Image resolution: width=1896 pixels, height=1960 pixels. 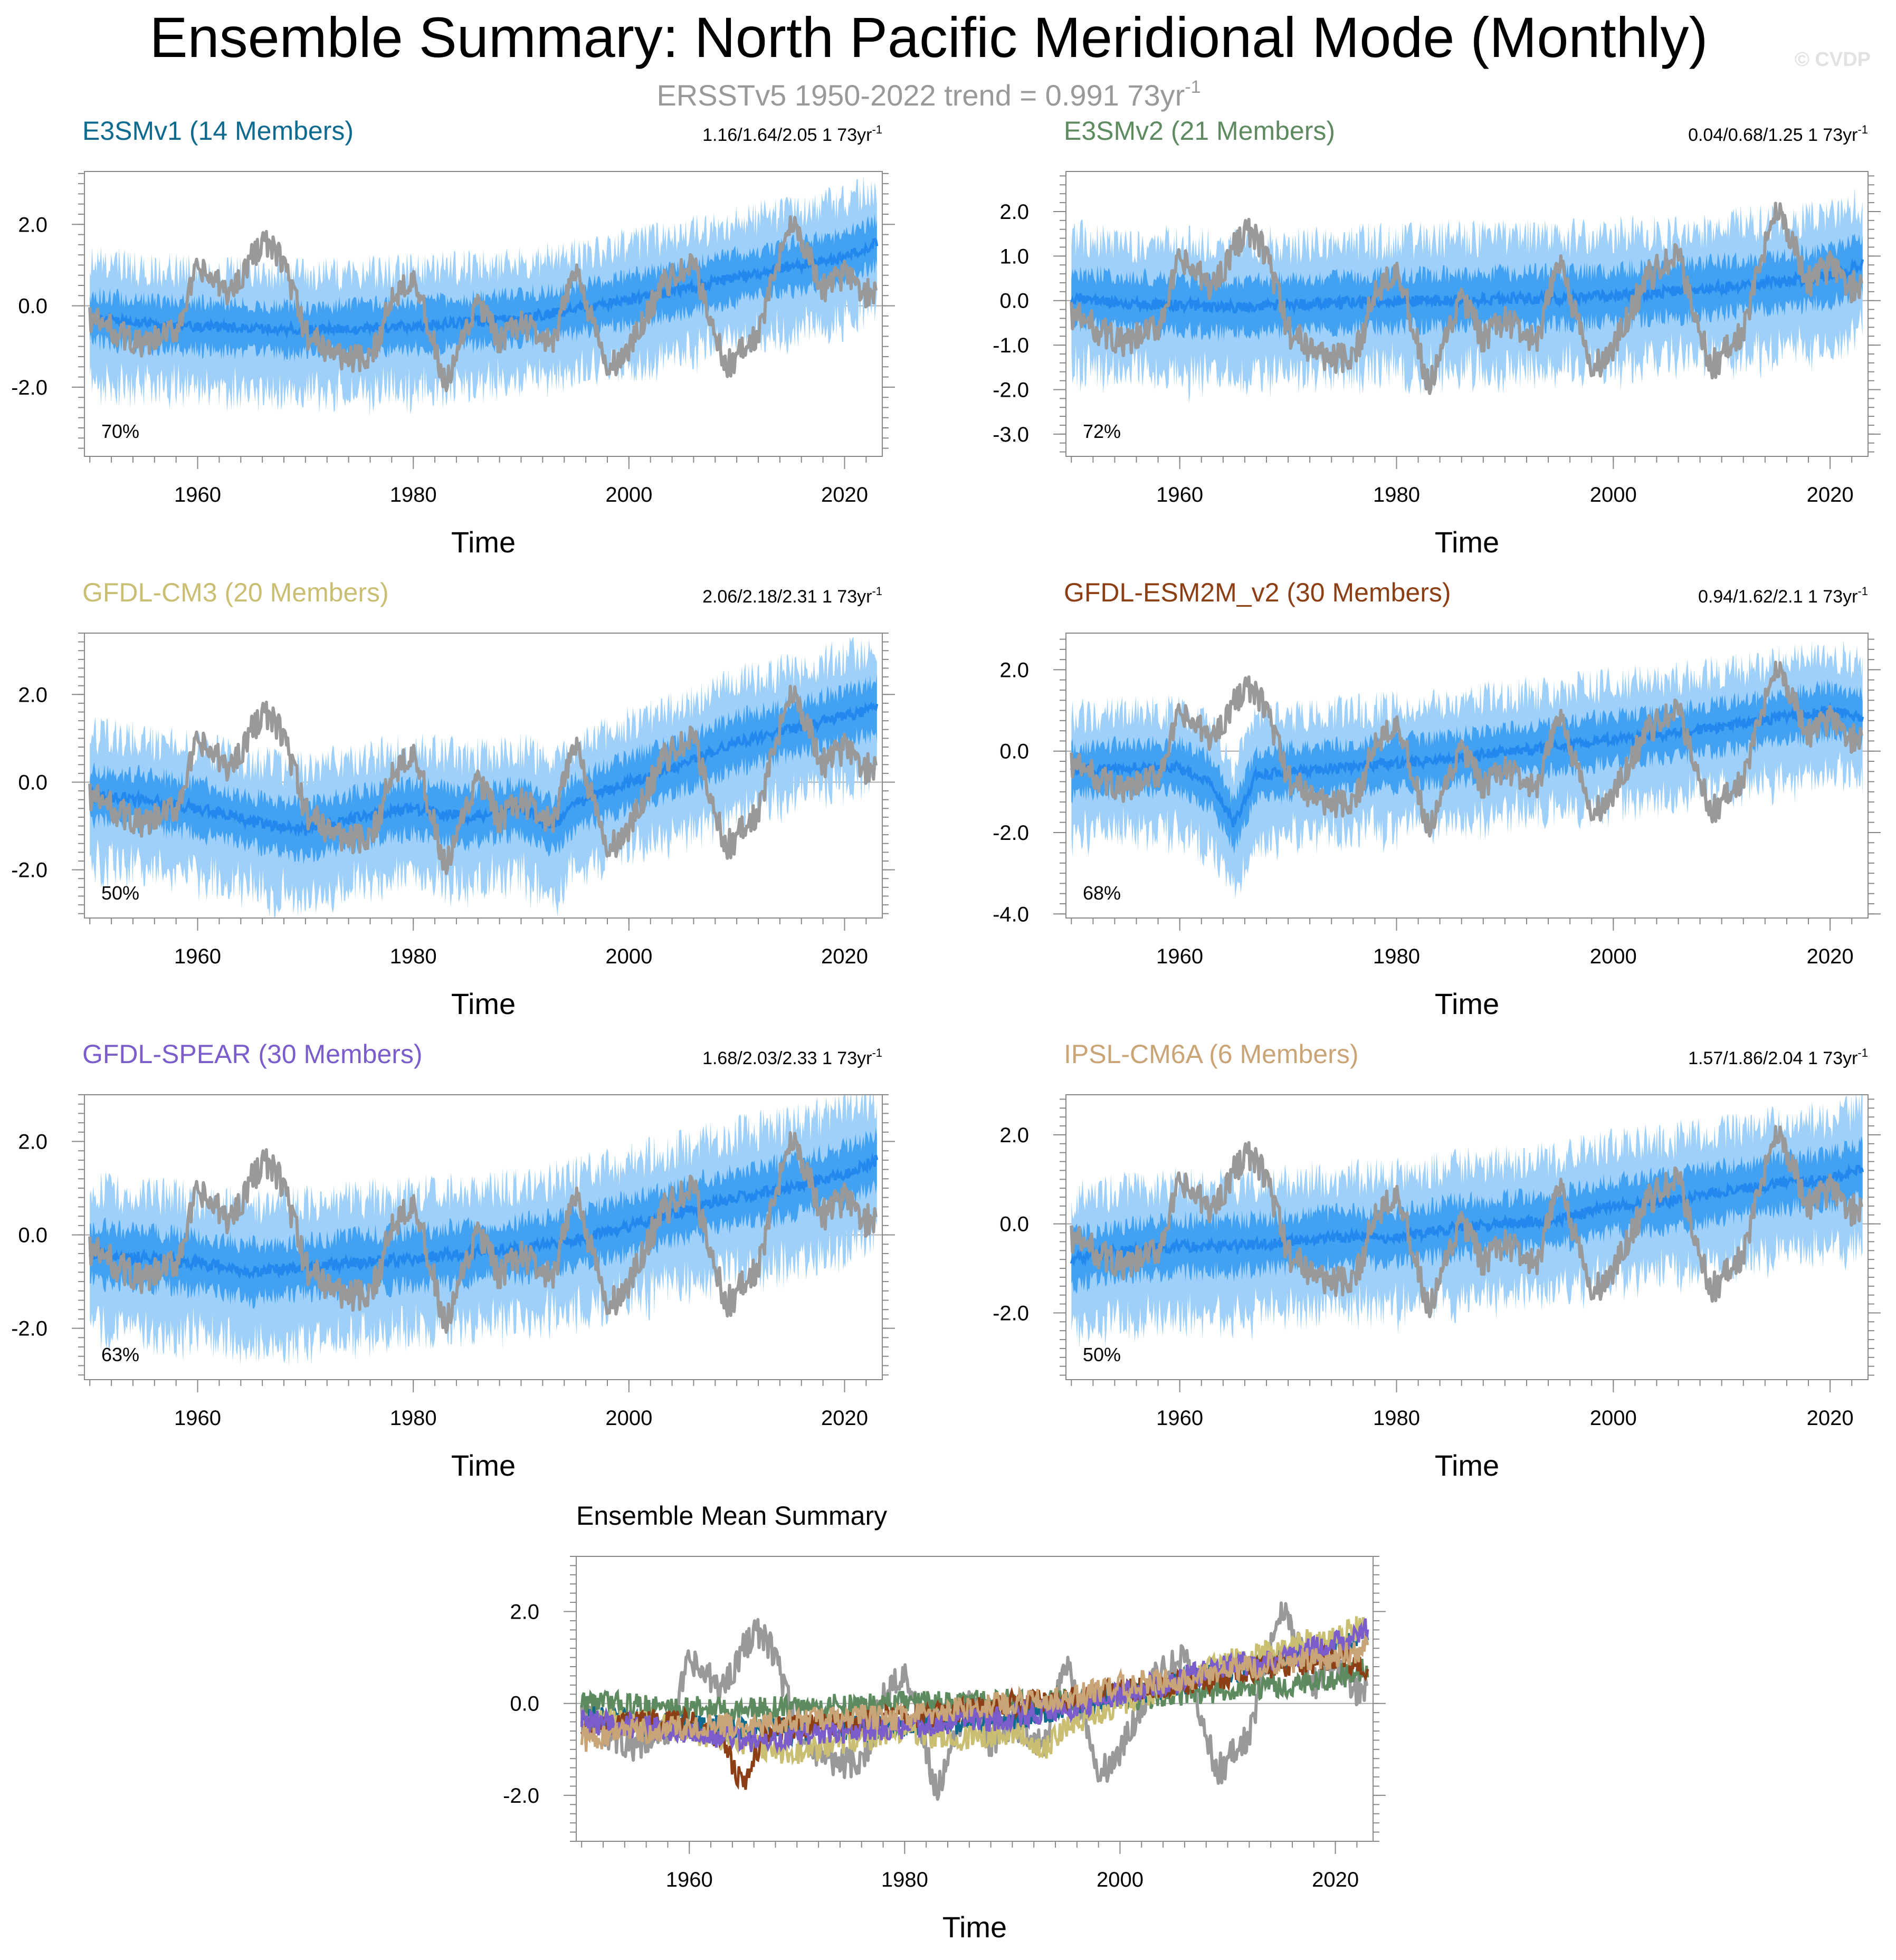 I want to click on cvdp-watermark: © CVDP, so click(x=1833, y=60).